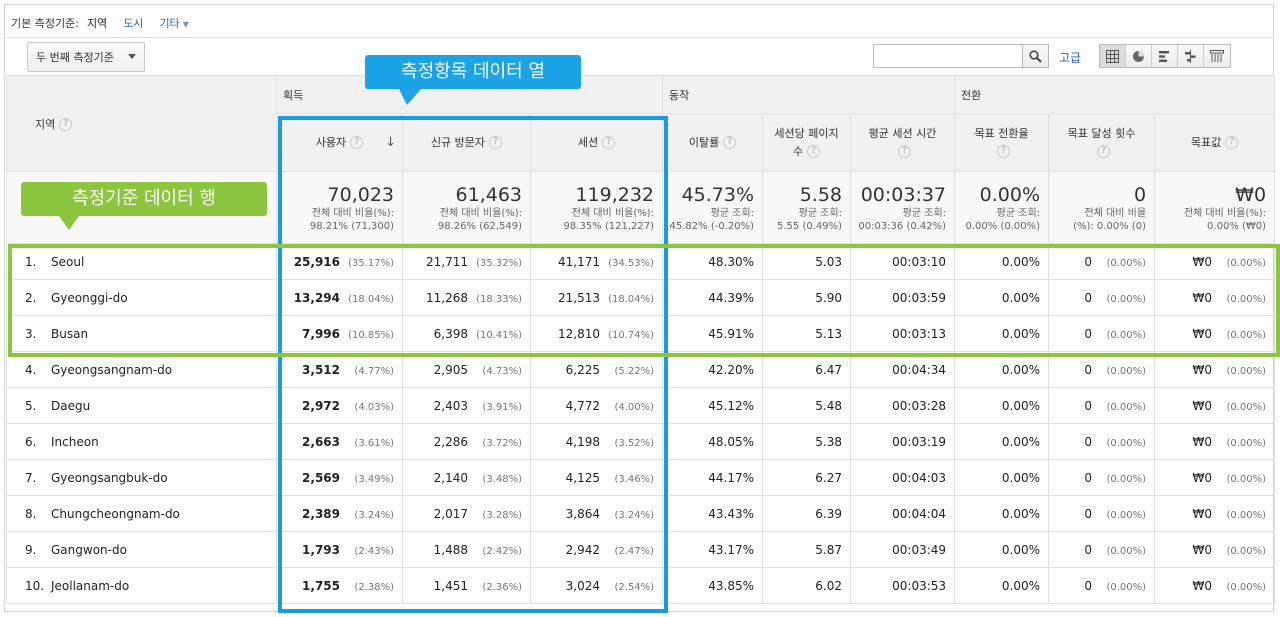 Image resolution: width=1280 pixels, height=617 pixels. What do you see at coordinates (713, 369) in the screenshot?
I see `bounce-rate-cell: 42.20%` at bounding box center [713, 369].